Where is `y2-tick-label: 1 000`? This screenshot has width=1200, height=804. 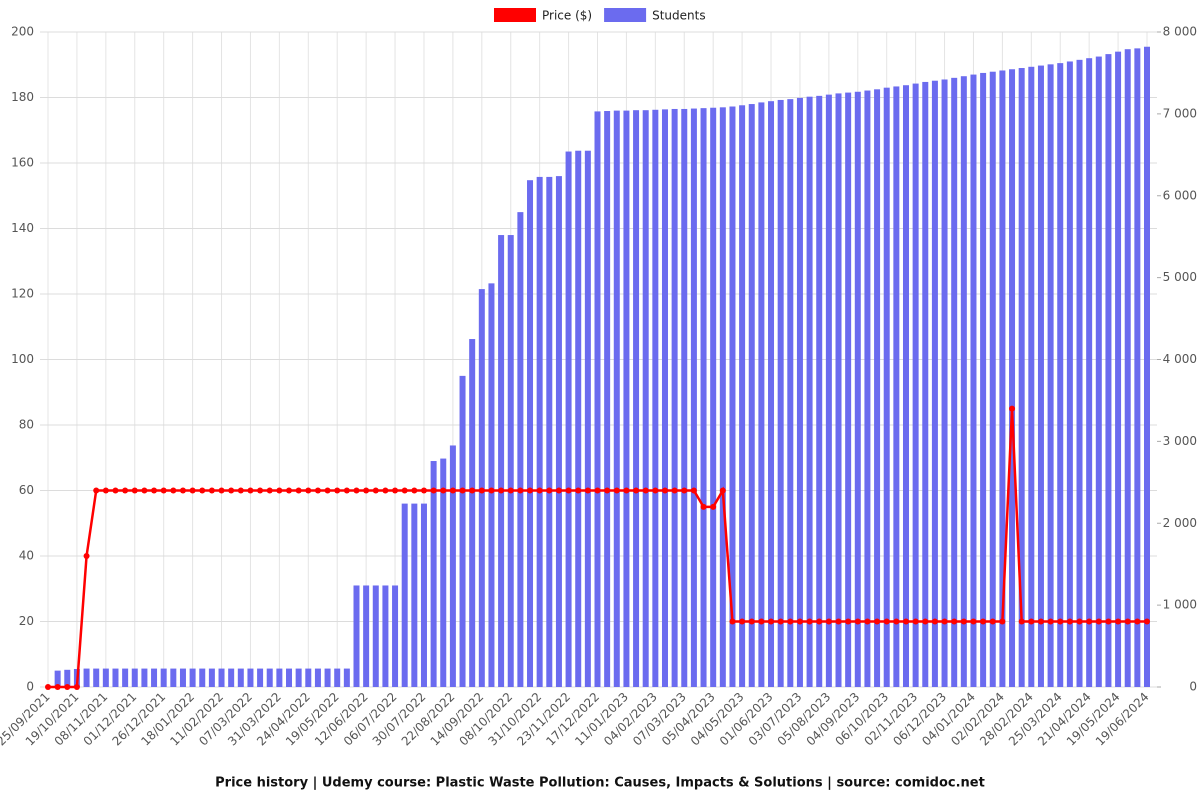 y2-tick-label: 1 000 is located at coordinates (1180, 605).